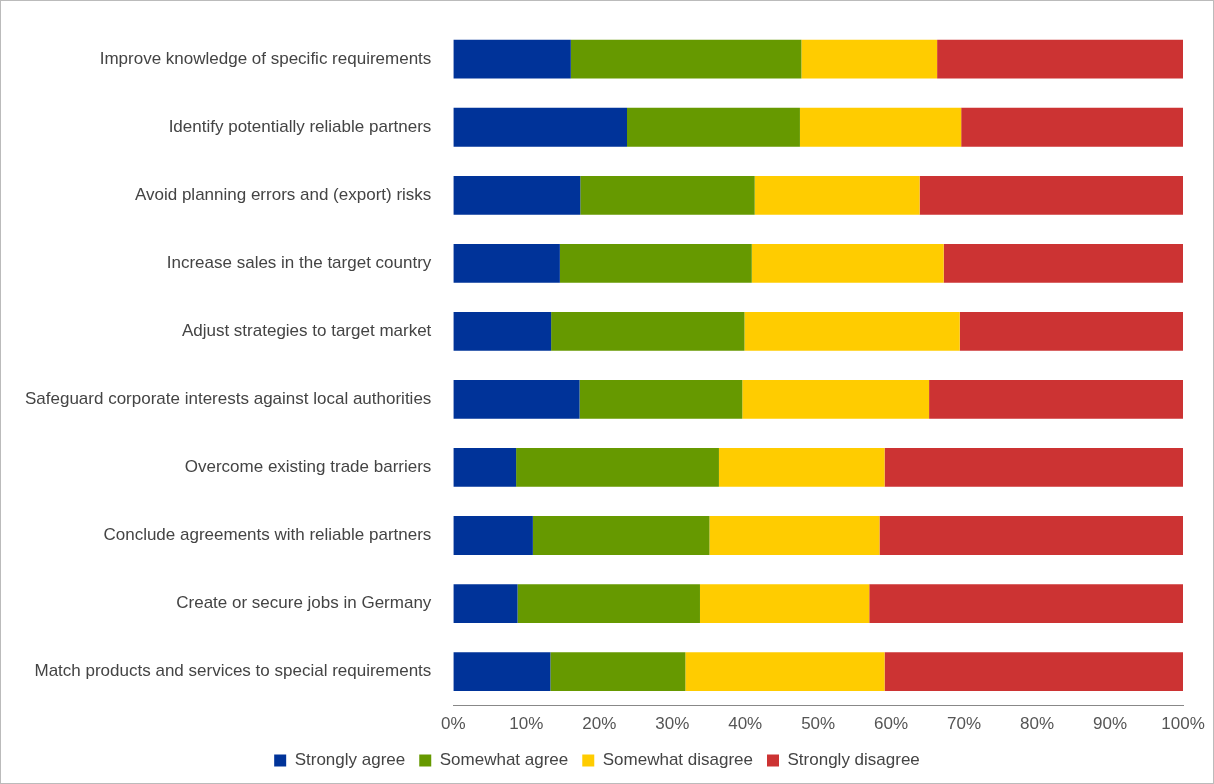 The height and width of the screenshot is (784, 1214). What do you see at coordinates (300, 126) in the screenshot?
I see `y-tick-label: Identify potentially reliable partners` at bounding box center [300, 126].